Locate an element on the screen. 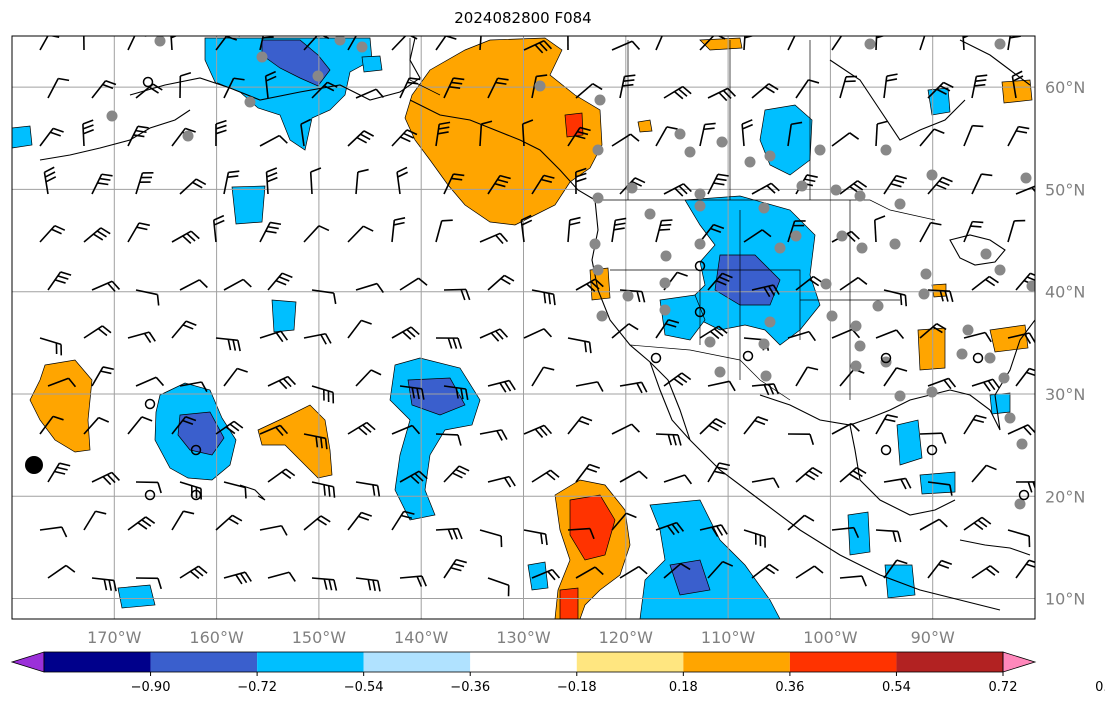 The height and width of the screenshot is (712, 1105). border-provinces is located at coordinates (719, 120).